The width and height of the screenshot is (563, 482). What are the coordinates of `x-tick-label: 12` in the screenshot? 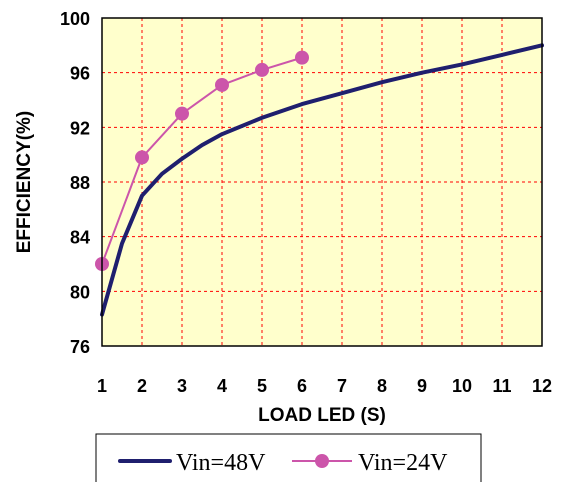 It's located at (542, 386).